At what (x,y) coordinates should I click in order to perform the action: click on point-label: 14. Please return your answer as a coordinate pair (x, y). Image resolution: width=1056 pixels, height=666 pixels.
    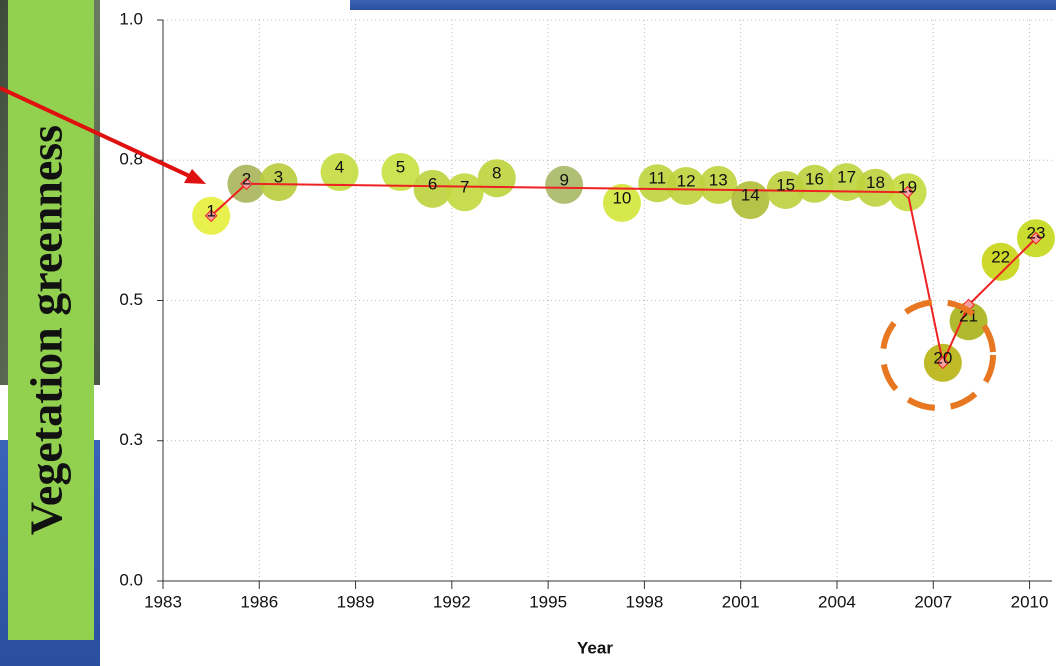
    Looking at the image, I should click on (750, 195).